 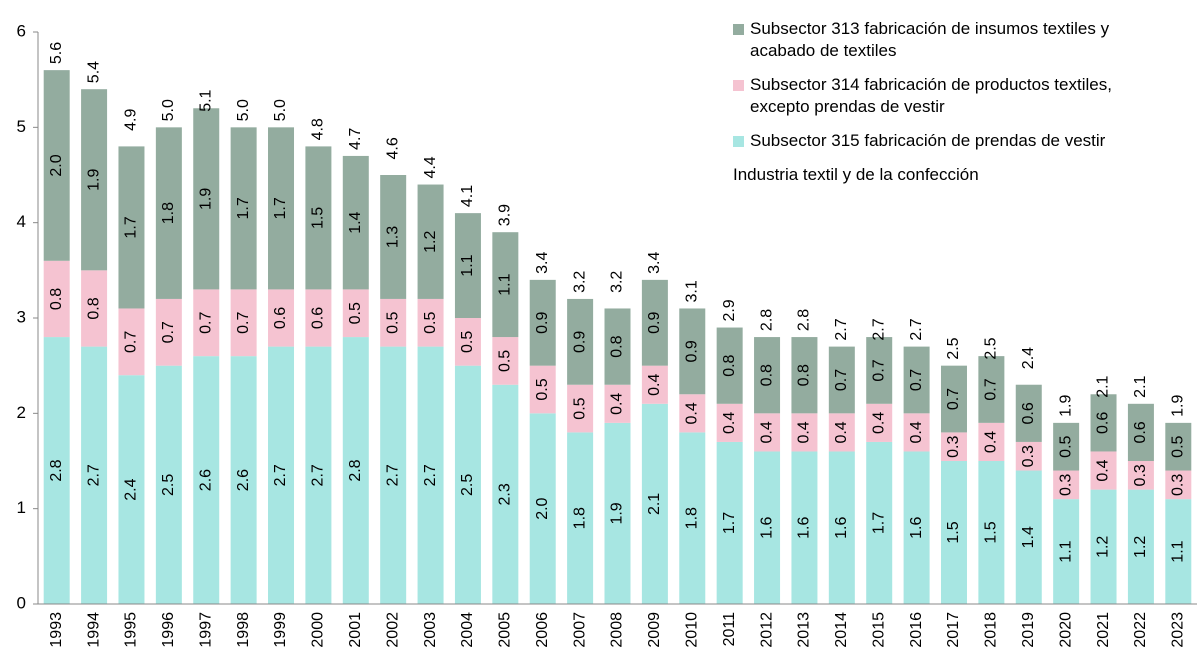 I want to click on value-label: 1.9, so click(x=617, y=513).